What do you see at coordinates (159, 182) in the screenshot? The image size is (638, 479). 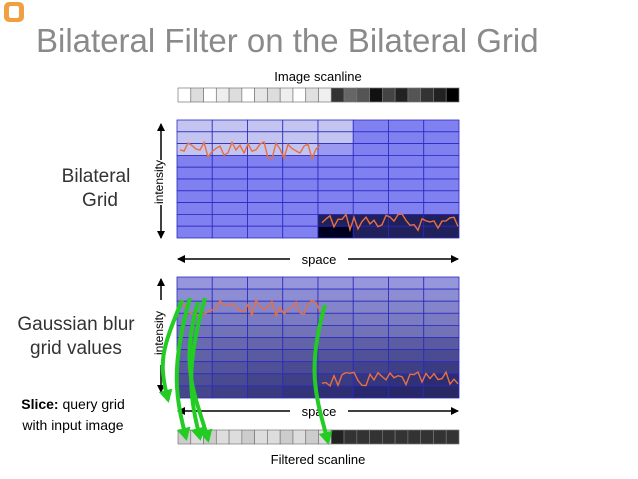 I see `intensity-label: intensity` at bounding box center [159, 182].